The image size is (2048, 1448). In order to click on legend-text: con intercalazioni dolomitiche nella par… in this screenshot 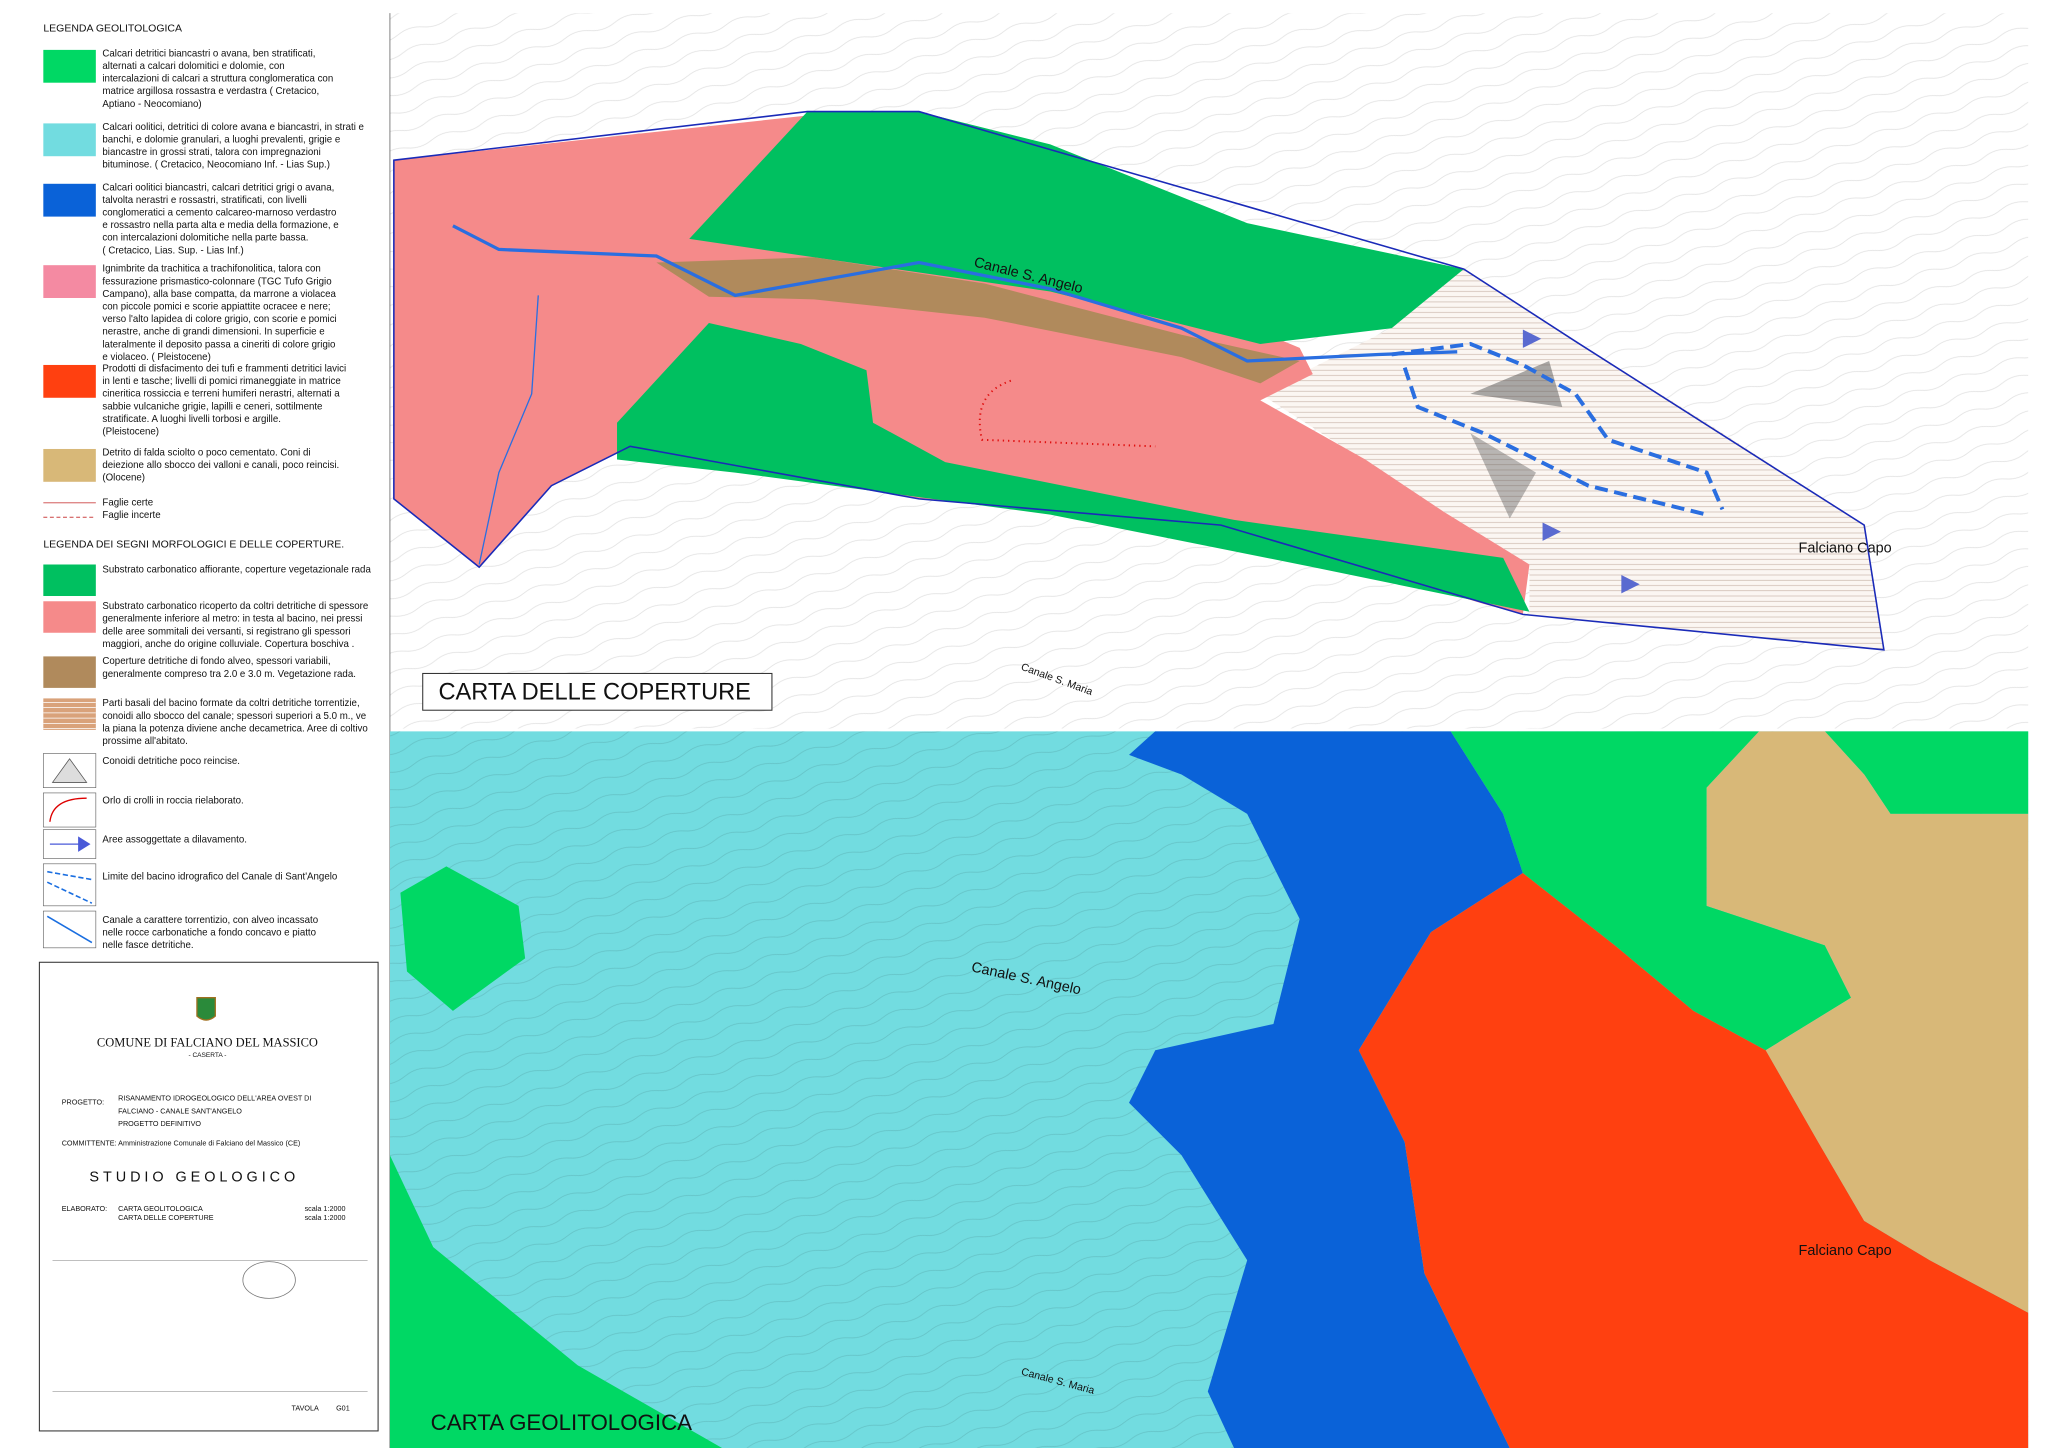, I will do `click(205, 238)`.